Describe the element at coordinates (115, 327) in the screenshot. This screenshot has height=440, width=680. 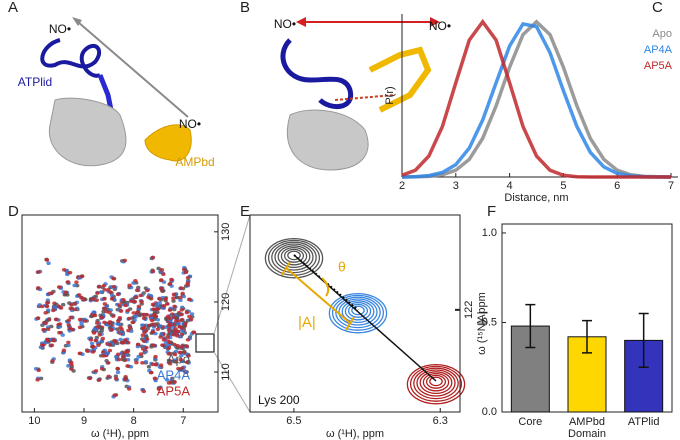
I see `peak-field` at that location.